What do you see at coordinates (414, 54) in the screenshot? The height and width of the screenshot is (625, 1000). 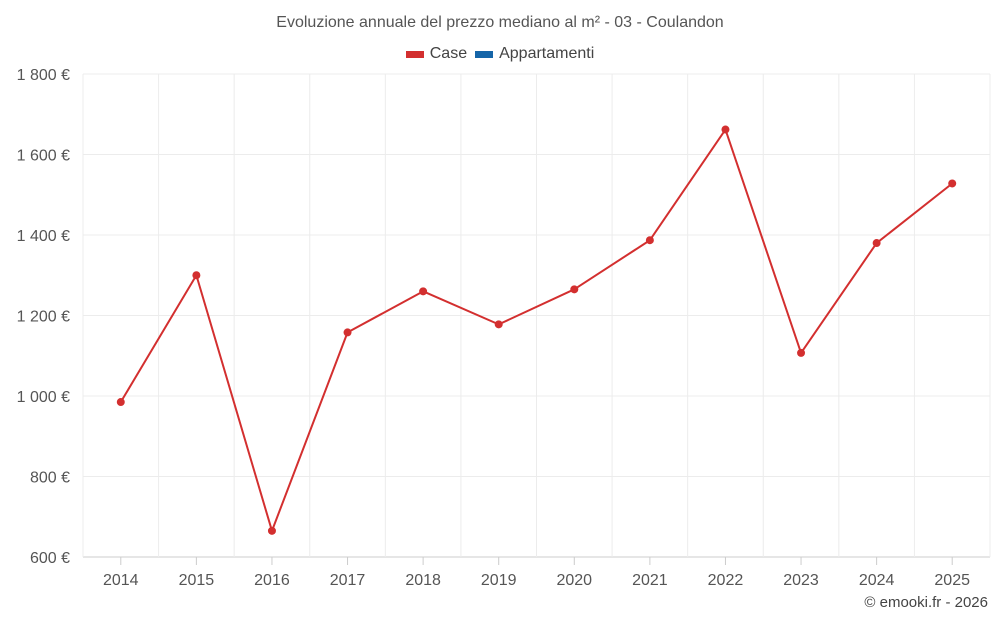 I see `legend-swatch-case` at bounding box center [414, 54].